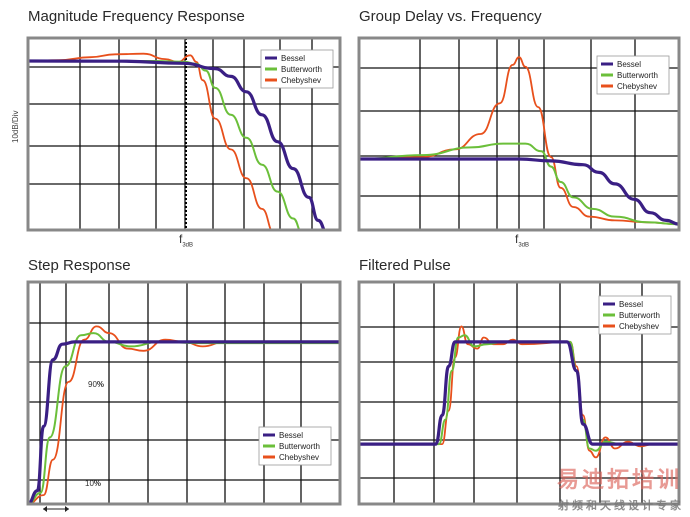 The width and height of the screenshot is (690, 517). I want to click on watermark-subtitle: 射频和天线设计专家, so click(621, 506).